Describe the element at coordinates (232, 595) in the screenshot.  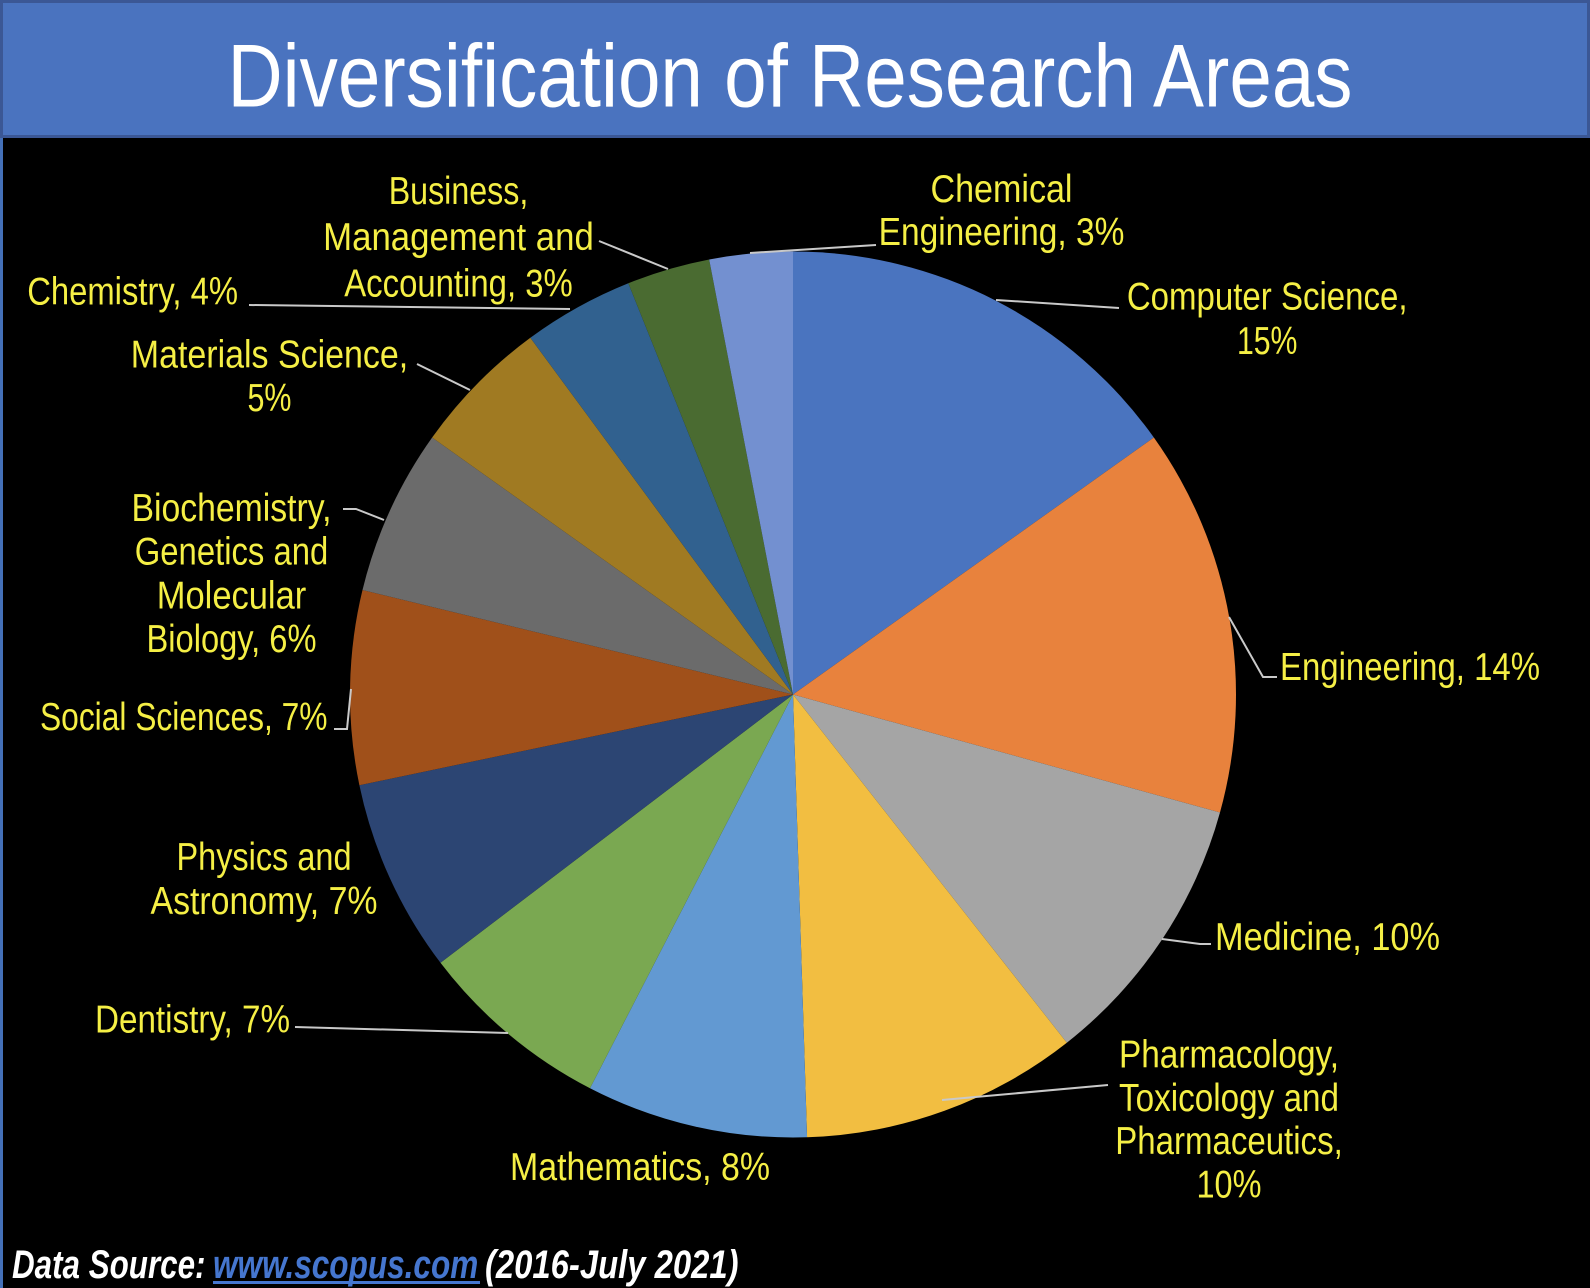
I see `svg-text: Molecular` at that location.